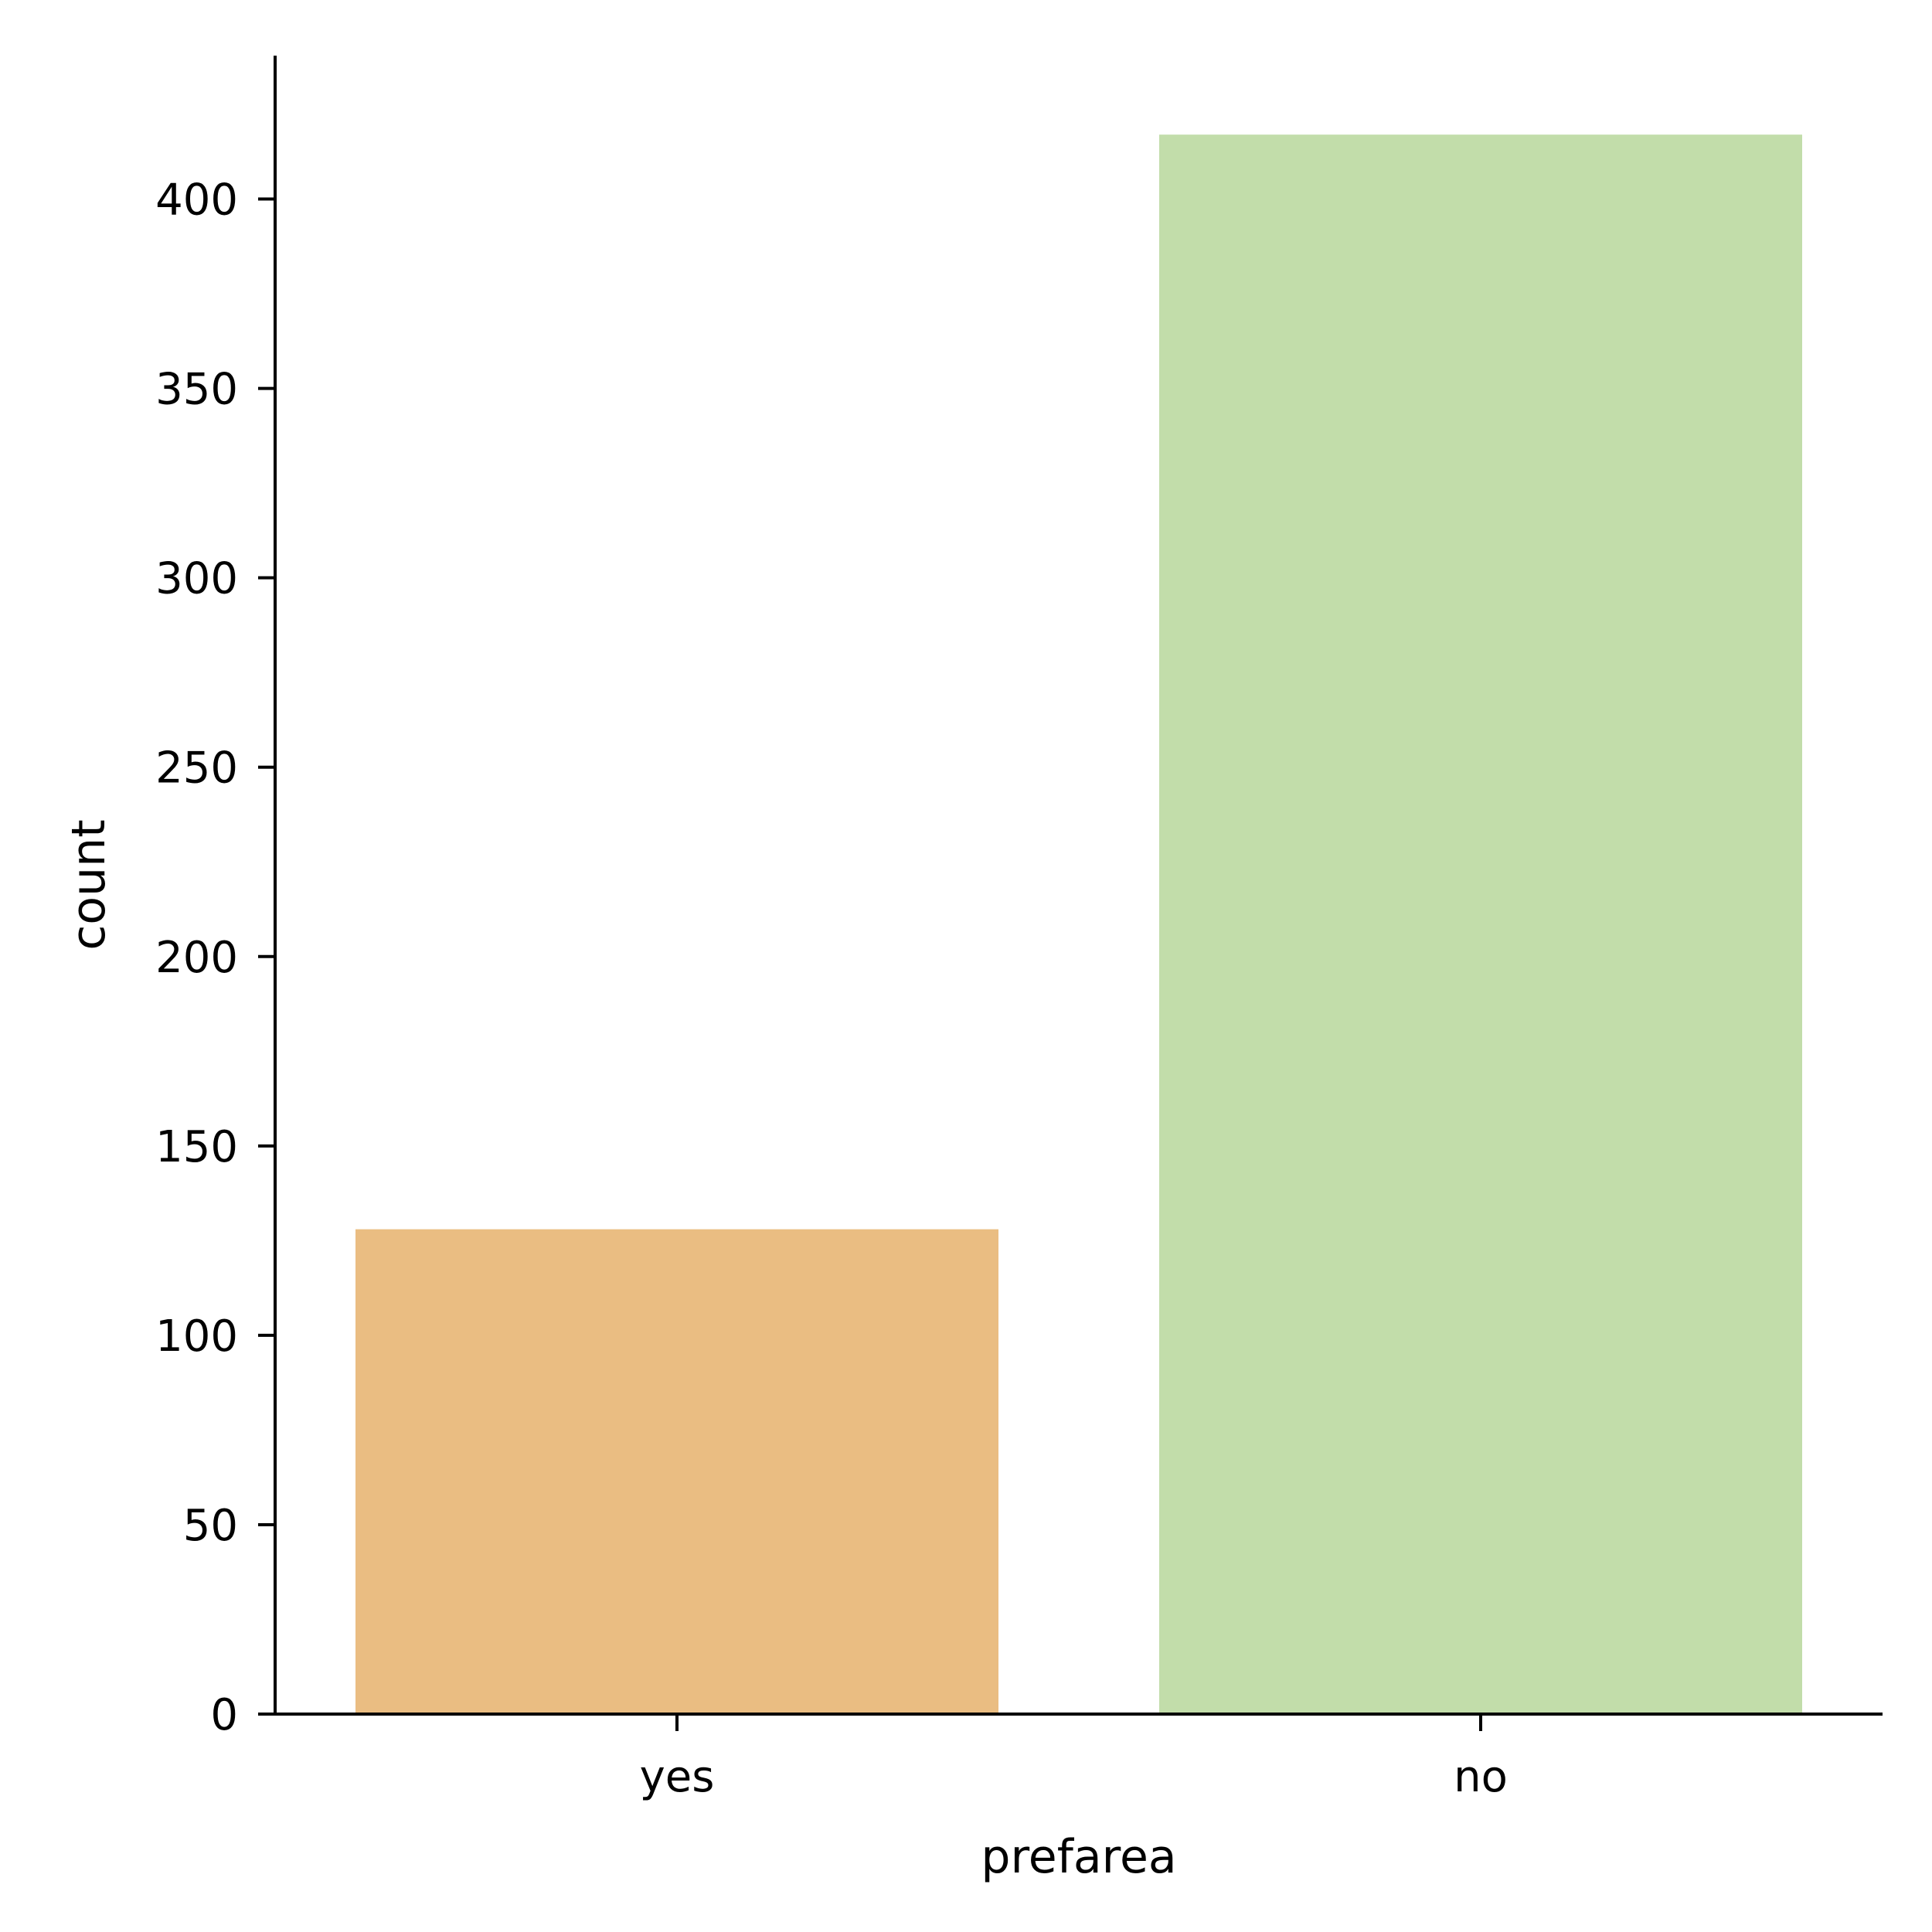 This screenshot has width=1932, height=1932. Describe the element at coordinates (197, 390) in the screenshot. I see `y-tick-label: 350` at that location.